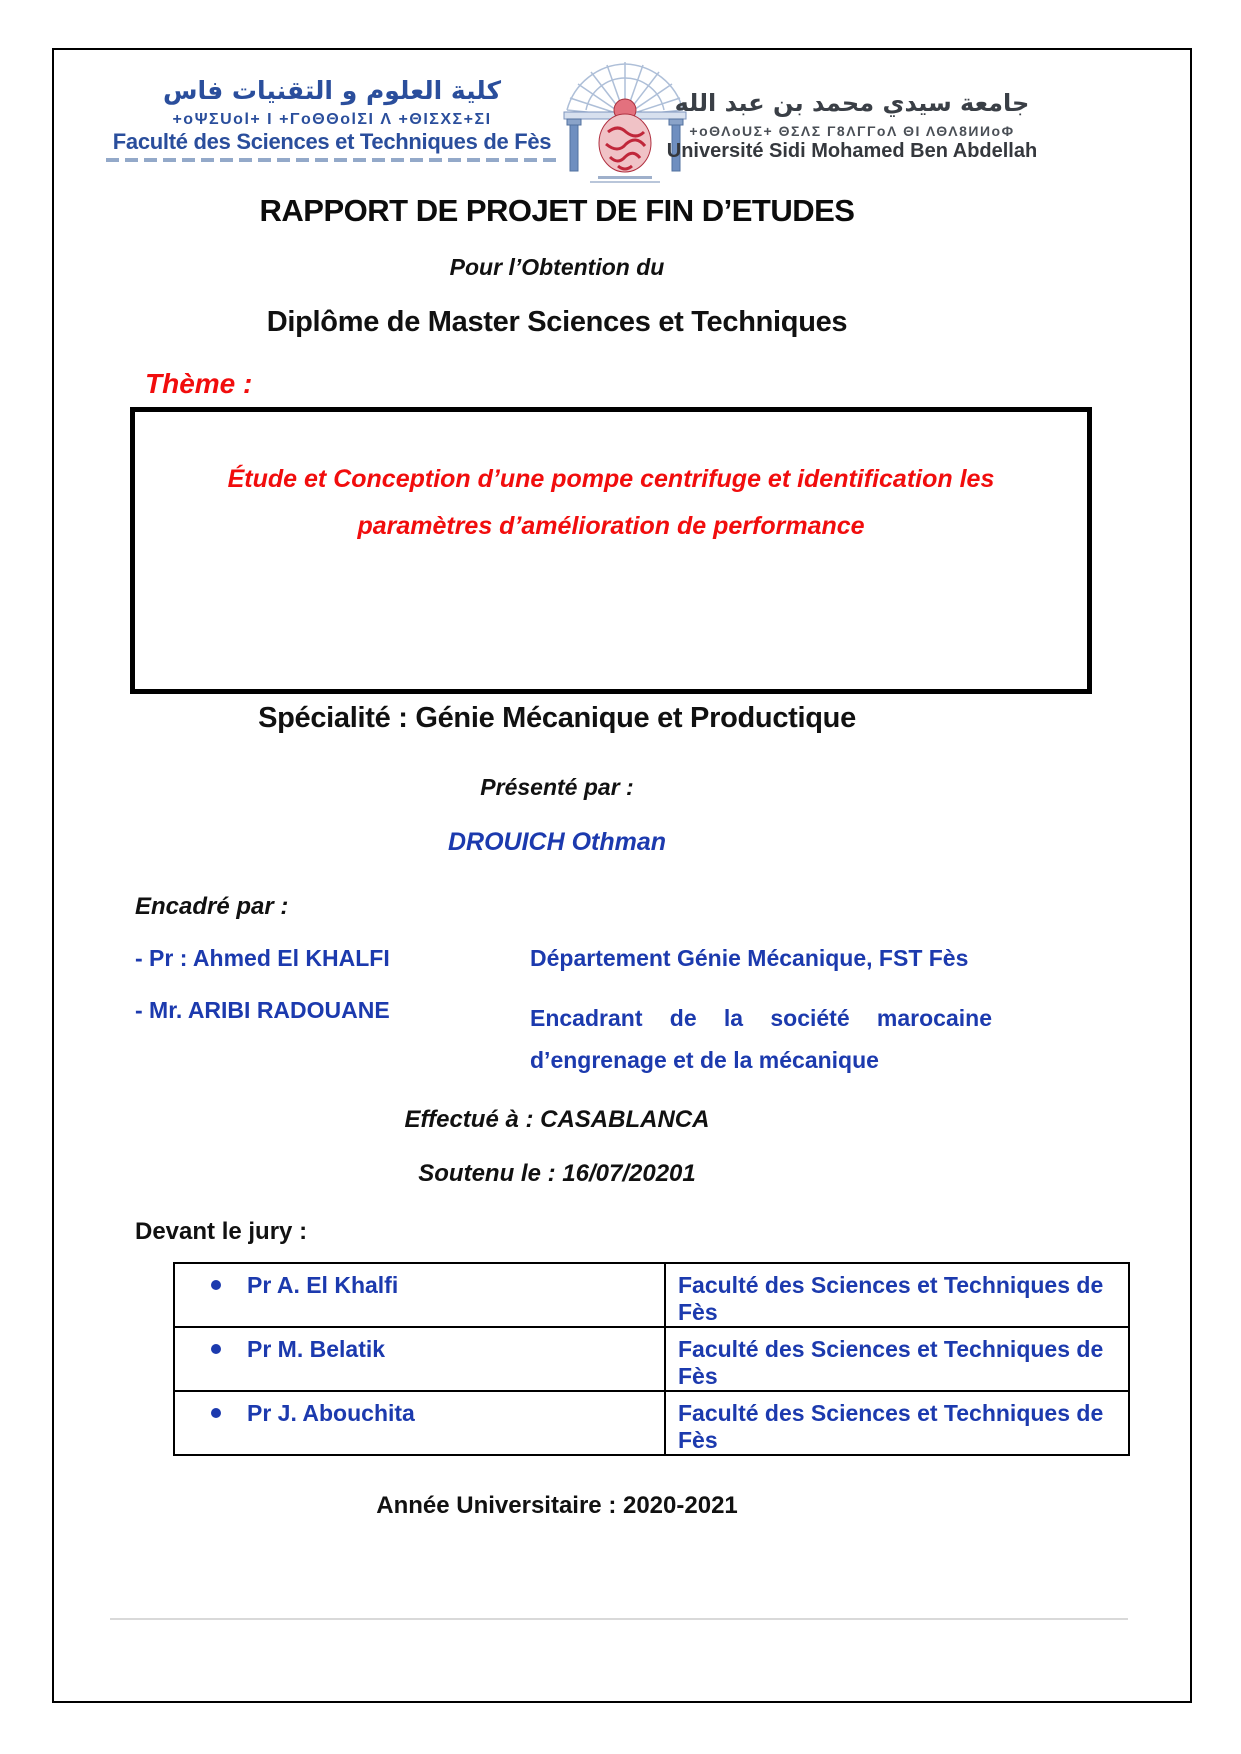 The height and width of the screenshot is (1754, 1241). I want to click on degree-title: Diplôme de Master Sciences et Techniques, so click(557, 322).